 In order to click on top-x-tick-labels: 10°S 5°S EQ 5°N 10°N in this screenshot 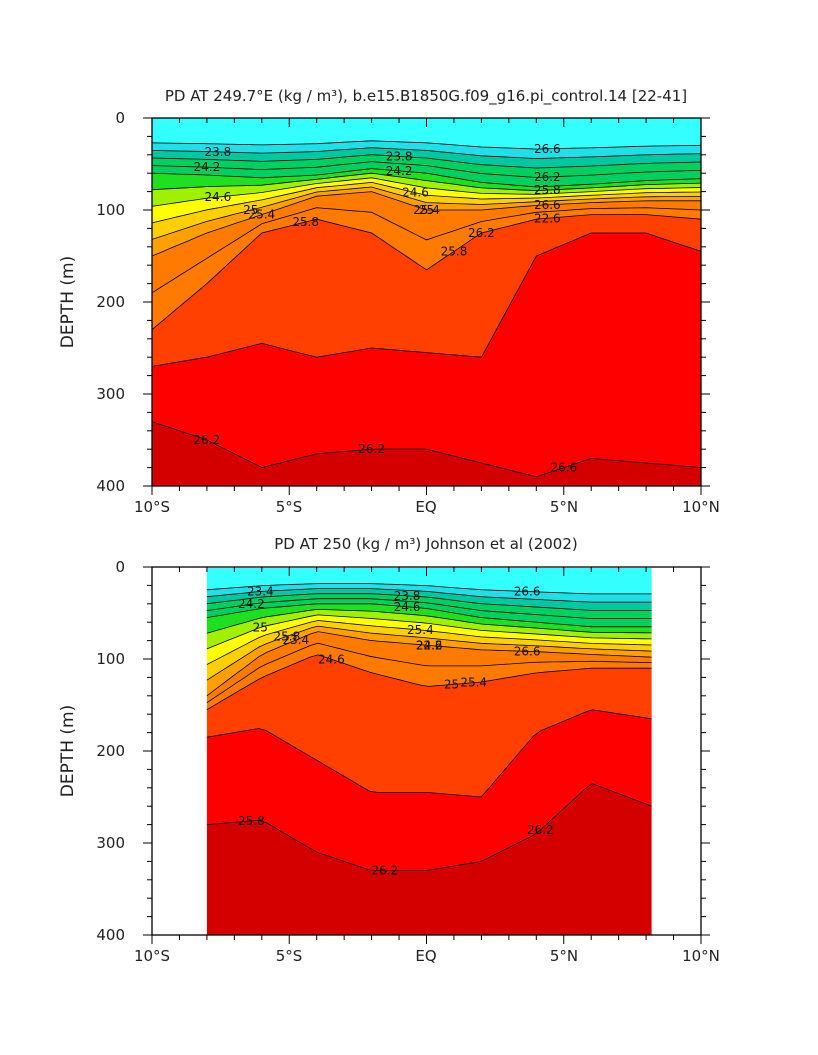, I will do `click(427, 507)`.